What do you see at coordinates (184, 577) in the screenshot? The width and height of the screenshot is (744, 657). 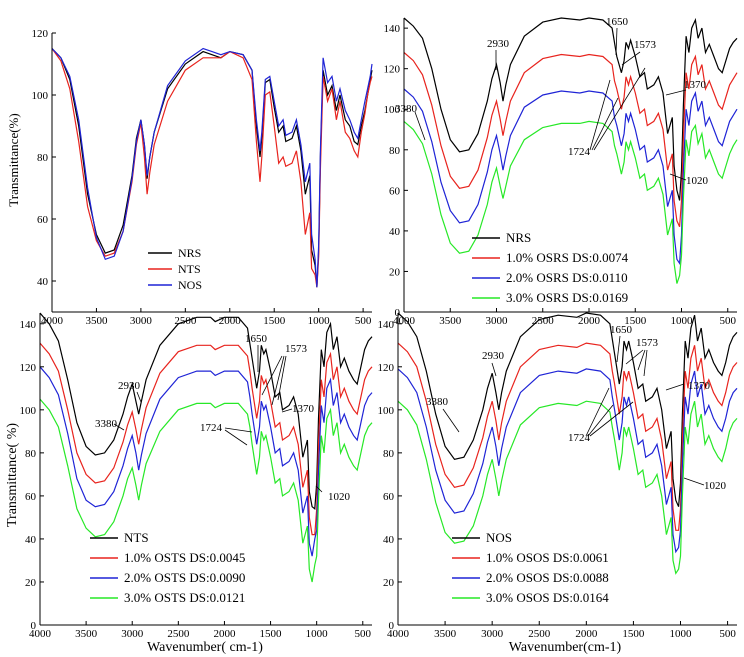 I see `legend-label: 2.0% OSTS DS:0.0090` at bounding box center [184, 577].